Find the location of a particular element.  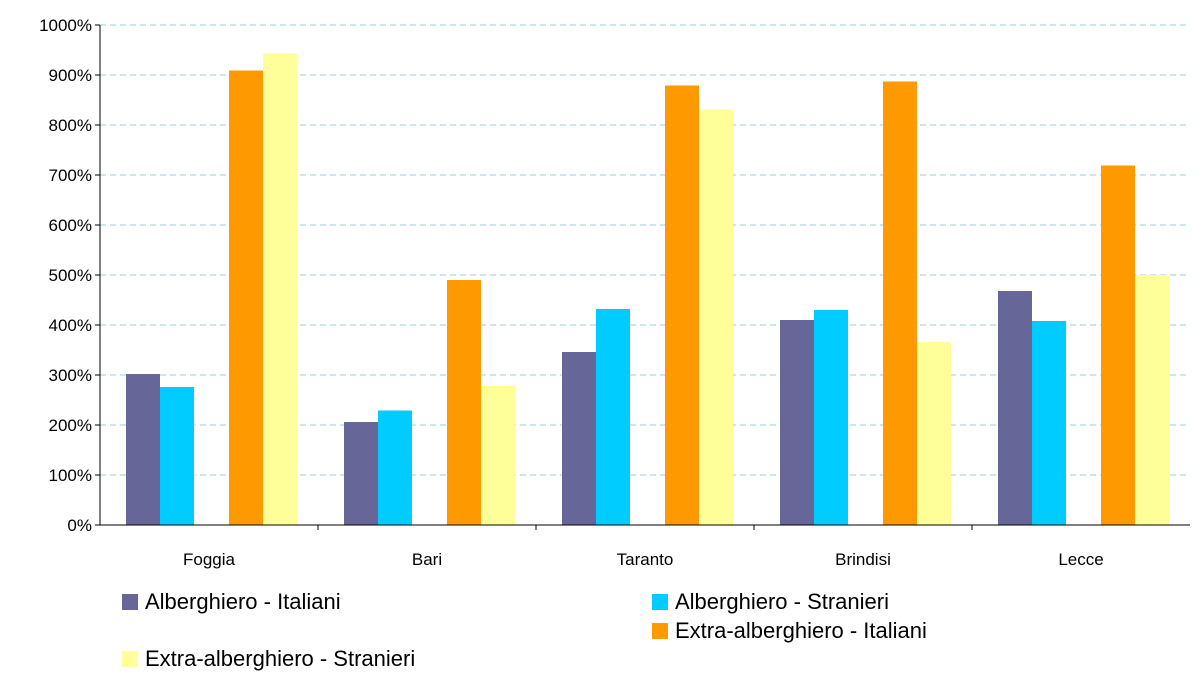

y-tick-label: 700% is located at coordinates (70, 175).